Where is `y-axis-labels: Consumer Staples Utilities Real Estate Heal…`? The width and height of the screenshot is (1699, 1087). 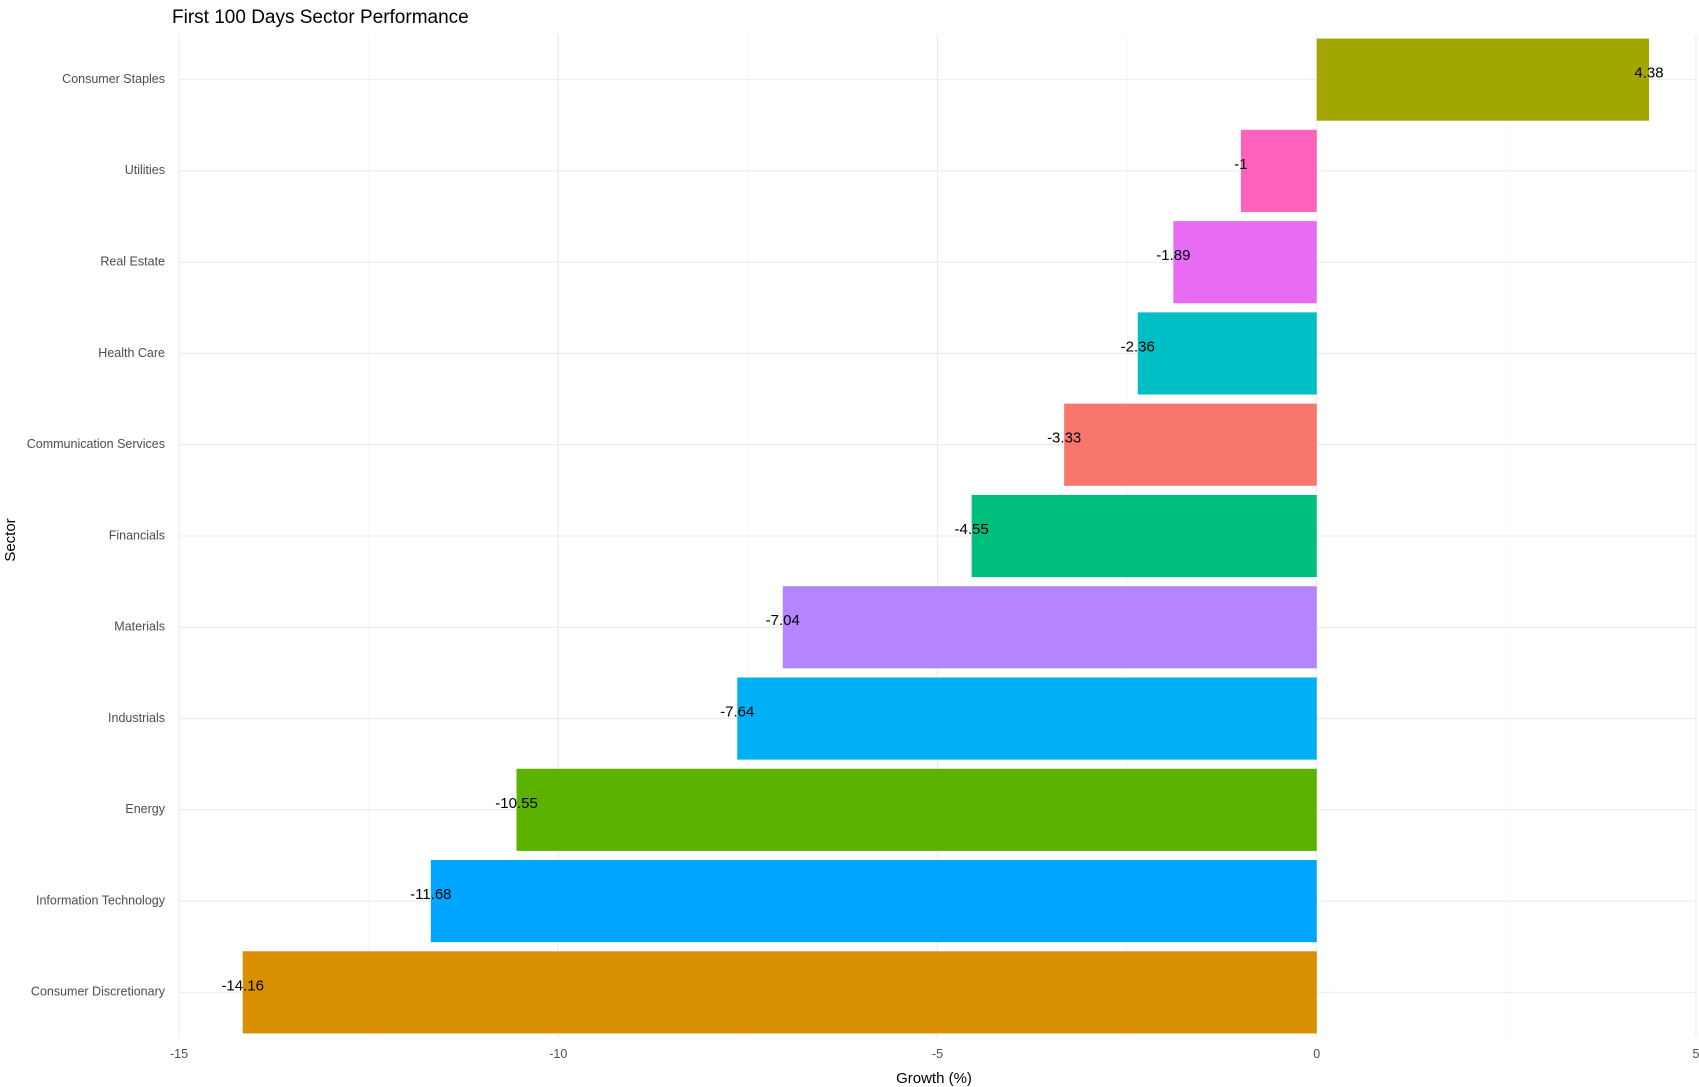
y-axis-labels: Consumer Staples Utilities Real Estate Heal… is located at coordinates (96, 535).